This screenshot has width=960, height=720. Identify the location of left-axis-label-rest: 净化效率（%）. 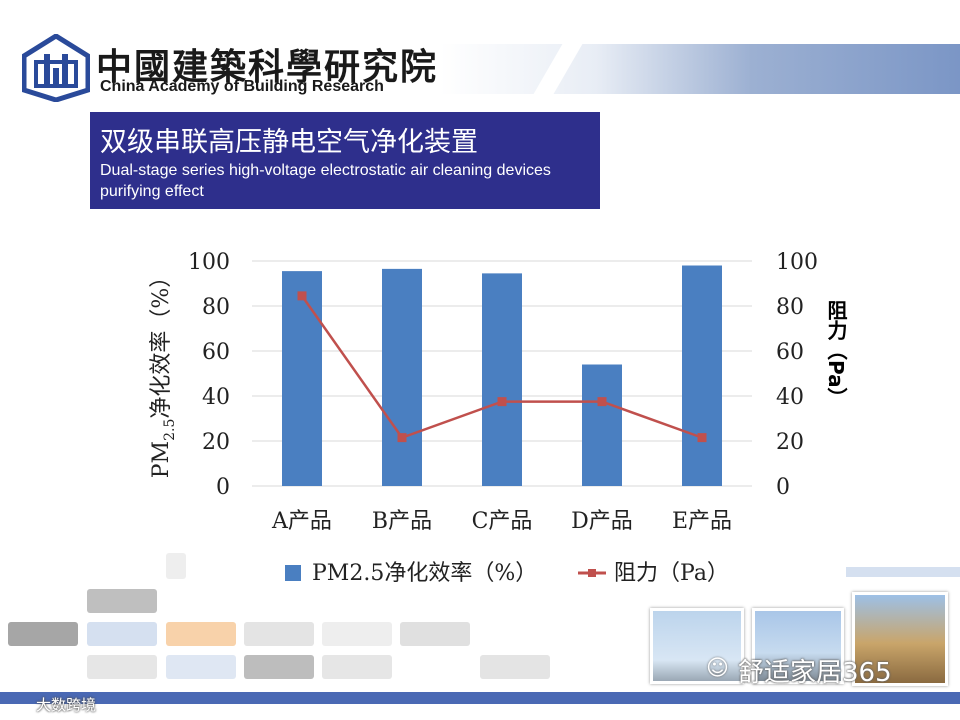
(161, 342).